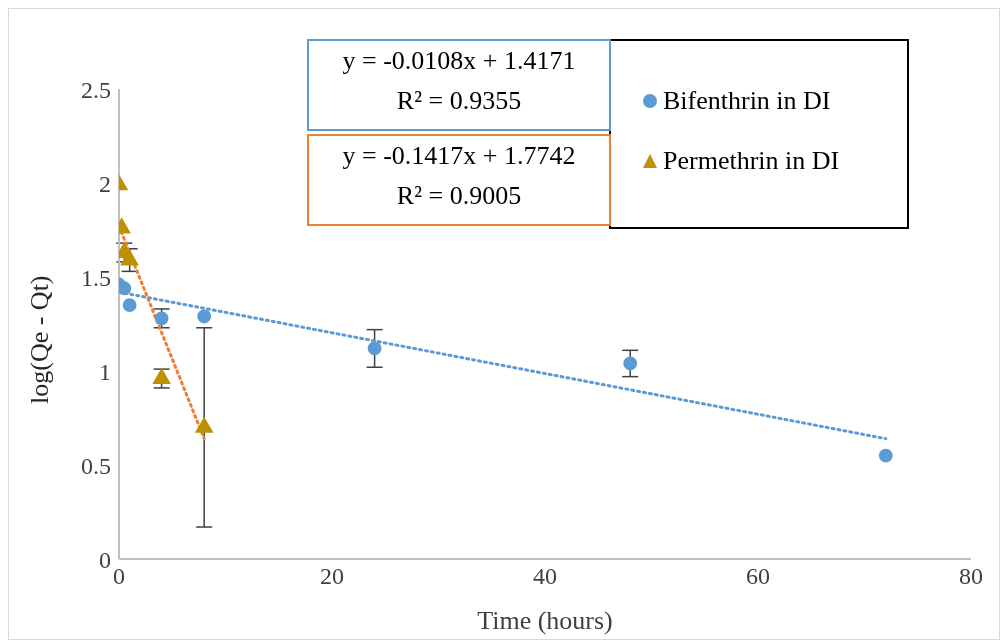 This screenshot has width=1002, height=640. What do you see at coordinates (105, 183) in the screenshot?
I see `y-tick-label: 2` at bounding box center [105, 183].